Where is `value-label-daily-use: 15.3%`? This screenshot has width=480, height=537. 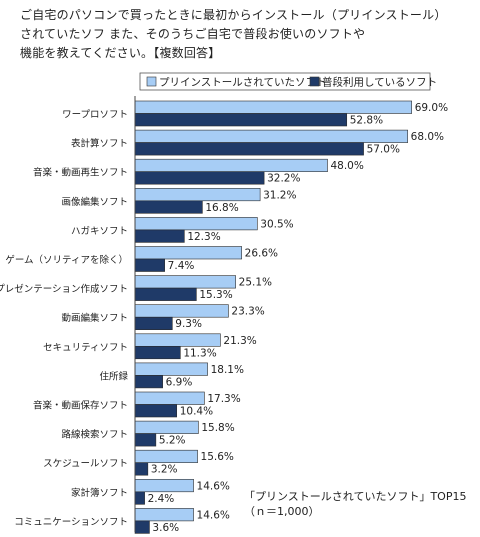
value-label-daily-use: 15.3% is located at coordinates (215, 295).